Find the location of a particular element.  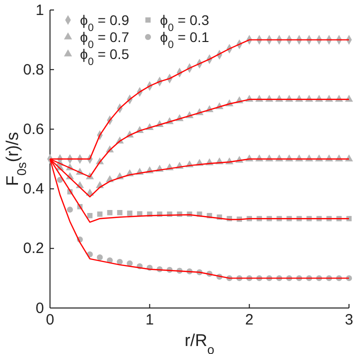

y-tick-label: 0.8 is located at coordinates (33, 69).